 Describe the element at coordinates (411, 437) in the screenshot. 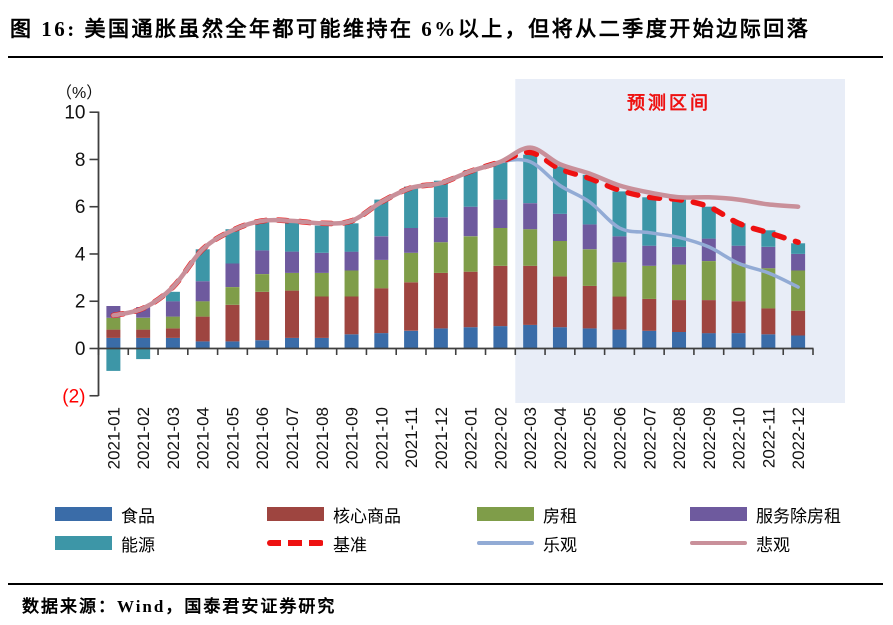

I see `x-tick-label: 2021-11` at that location.